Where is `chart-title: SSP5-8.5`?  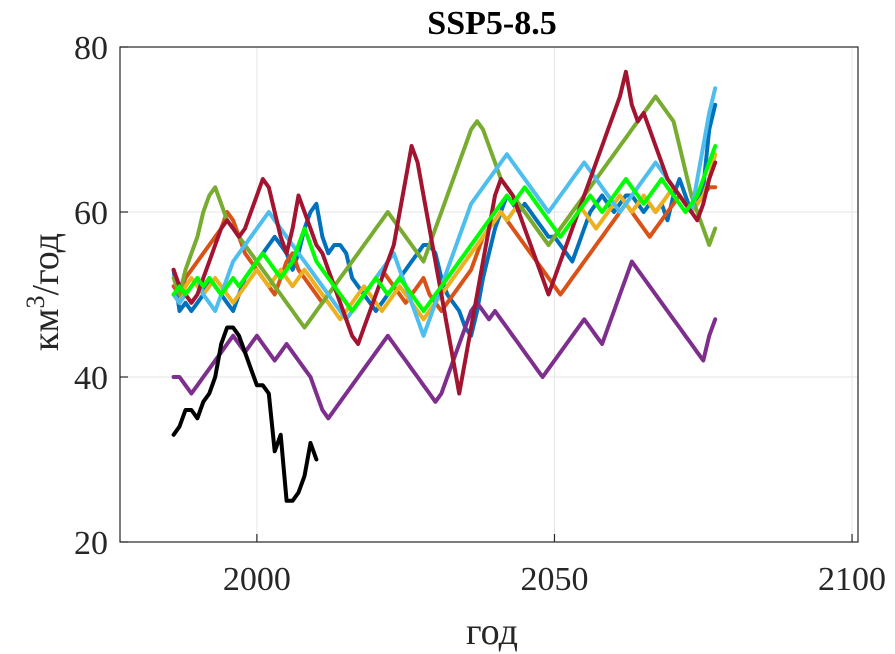 chart-title: SSP5-8.5 is located at coordinates (491, 23).